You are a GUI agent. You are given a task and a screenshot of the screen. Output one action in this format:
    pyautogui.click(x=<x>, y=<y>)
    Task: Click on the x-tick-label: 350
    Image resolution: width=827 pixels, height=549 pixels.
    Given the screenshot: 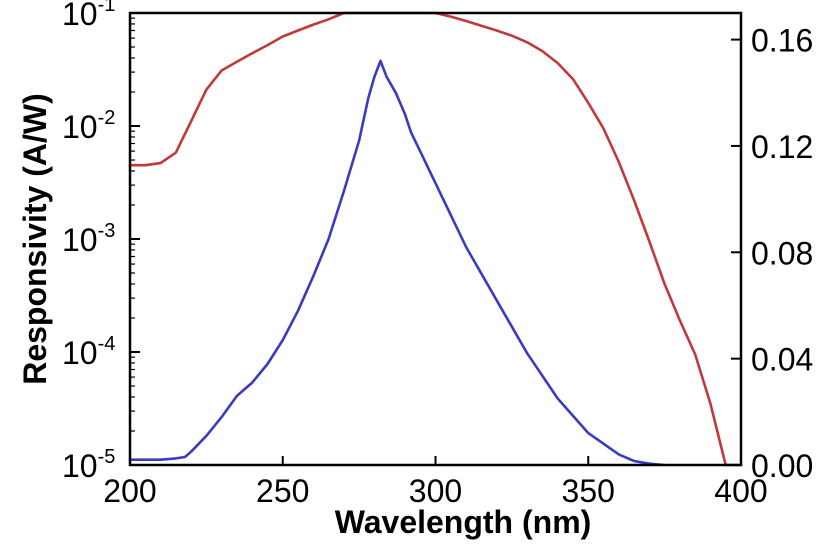 What is the action you would take?
    pyautogui.click(x=588, y=491)
    